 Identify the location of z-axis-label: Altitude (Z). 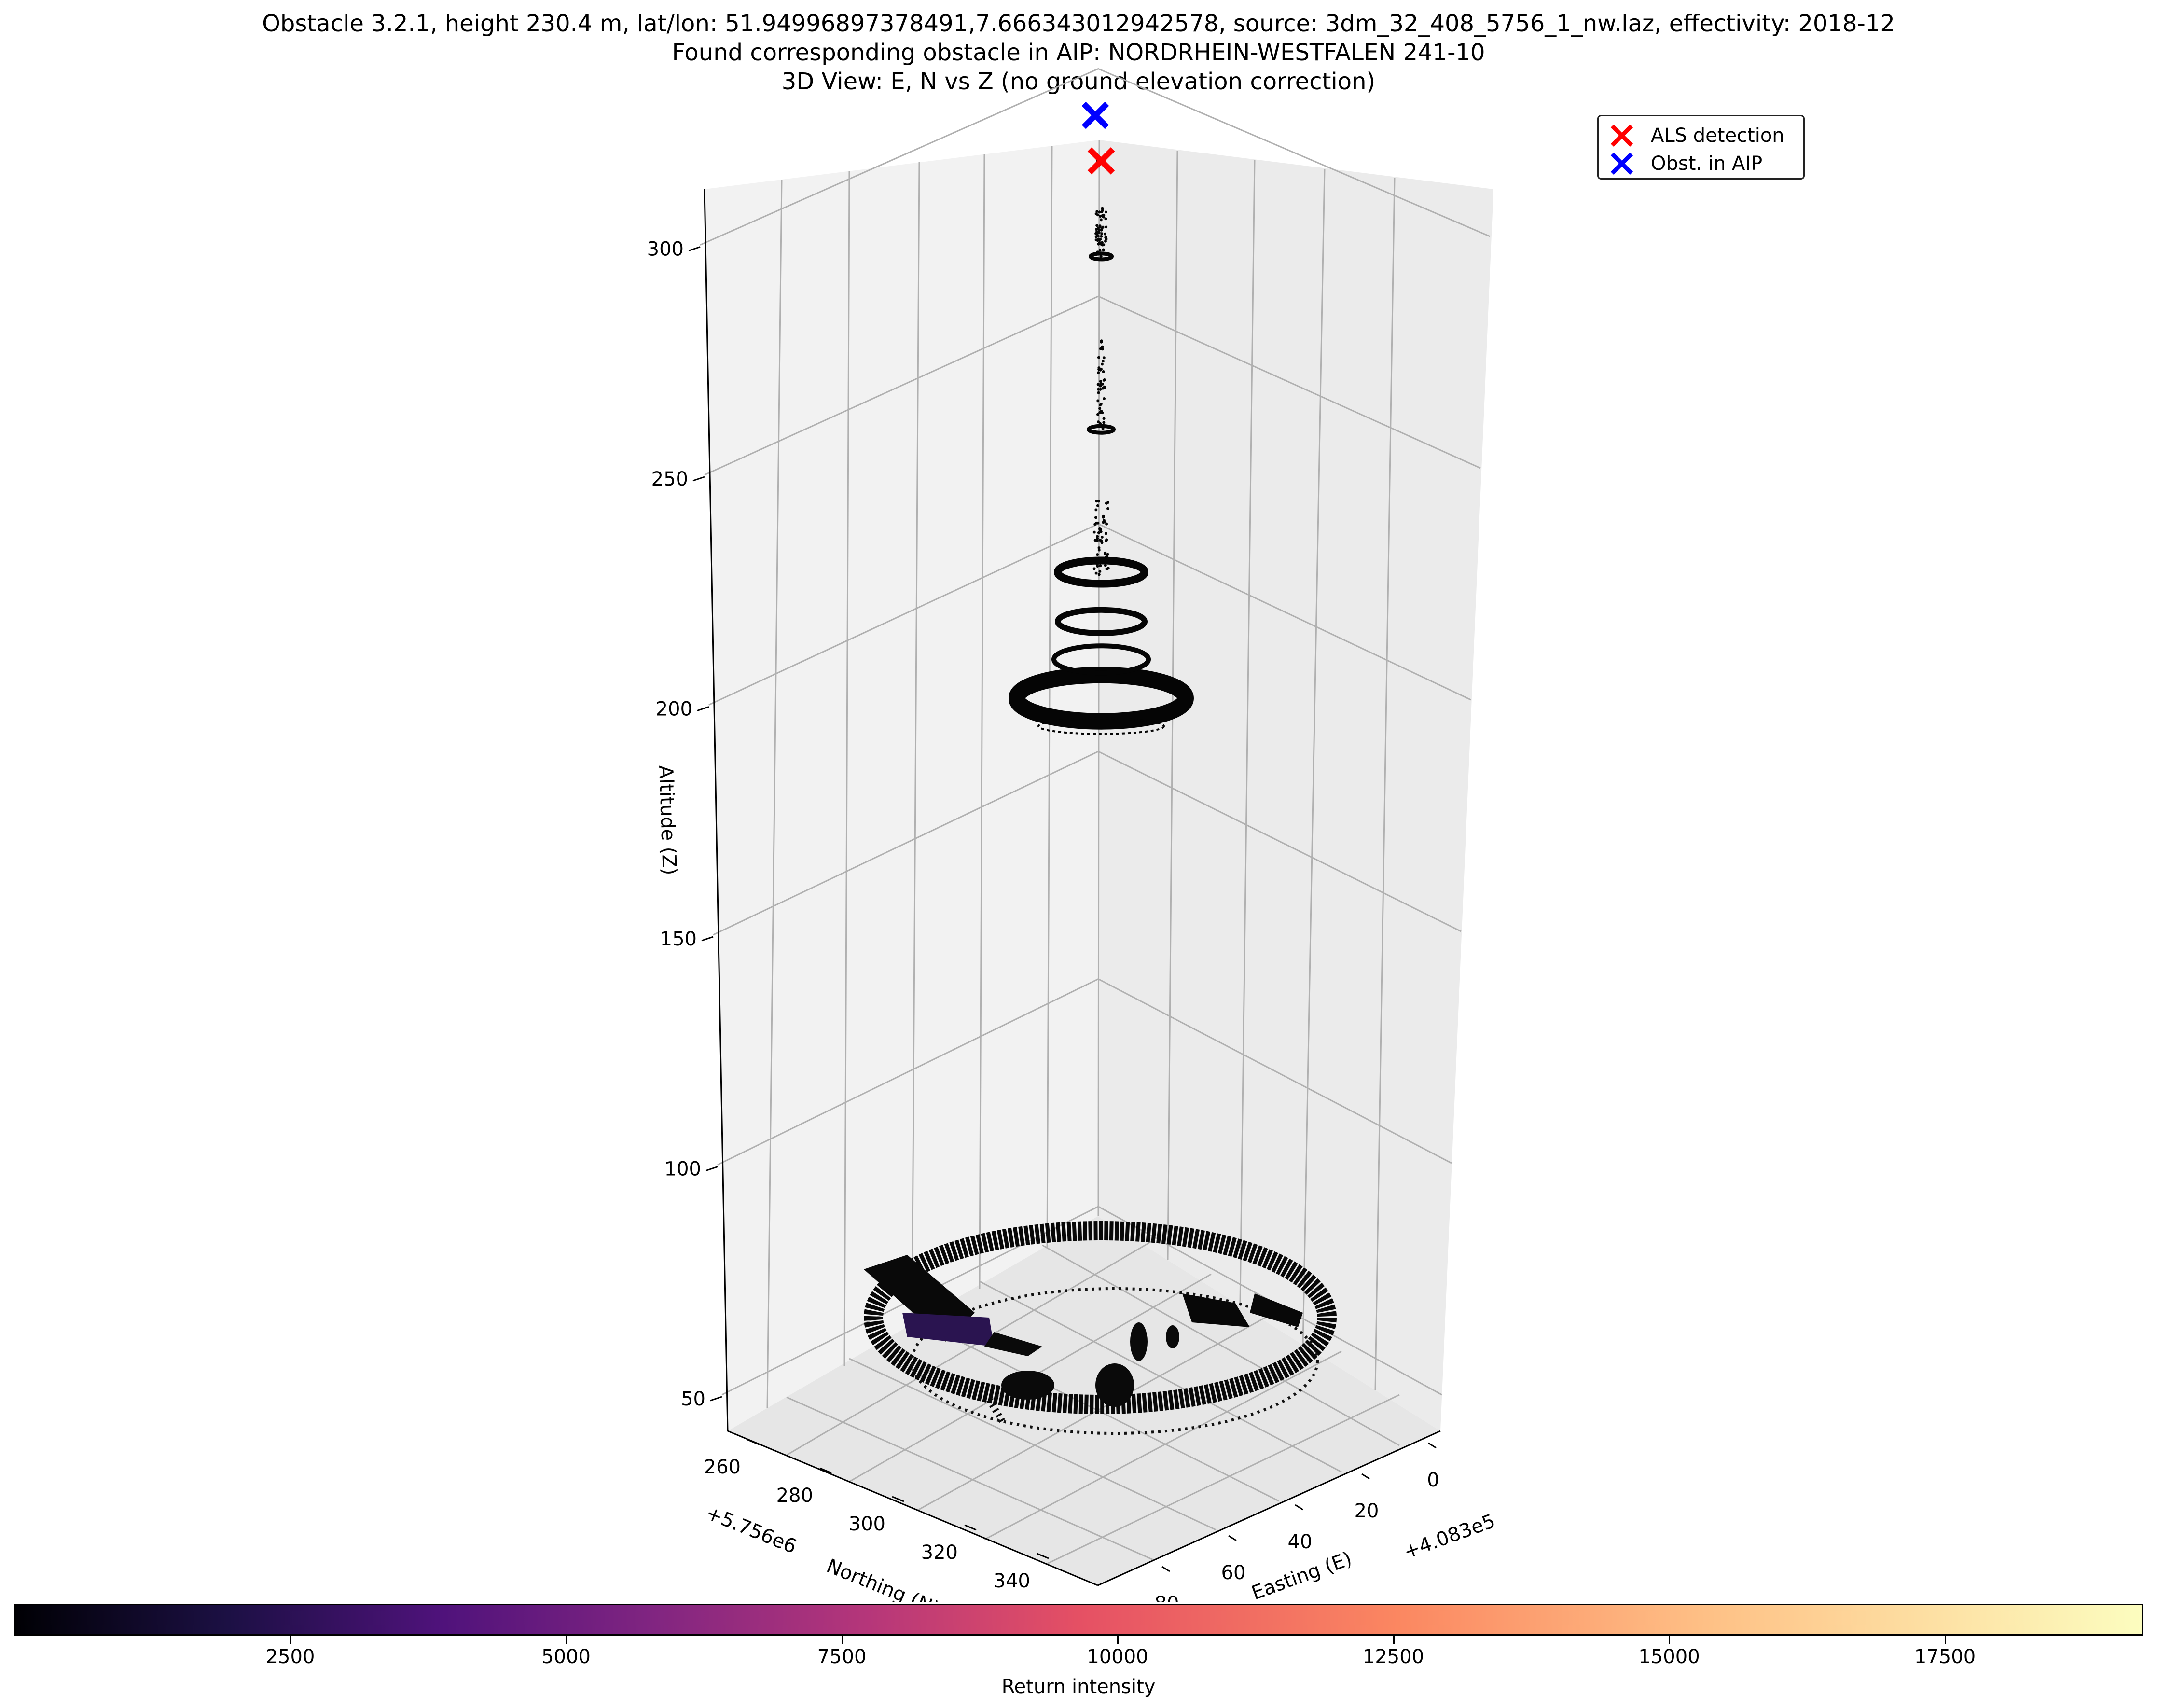
(667, 820).